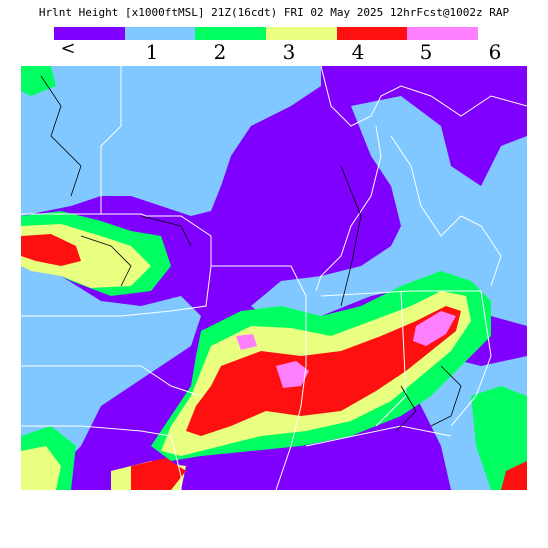 Image resolution: width=548 pixels, height=548 pixels. I want to click on legend-tick-2: 2, so click(220, 52).